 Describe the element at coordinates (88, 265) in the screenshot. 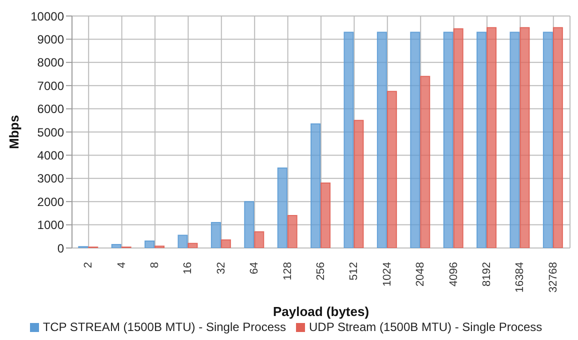

I see `x-tick-label: 2` at that location.